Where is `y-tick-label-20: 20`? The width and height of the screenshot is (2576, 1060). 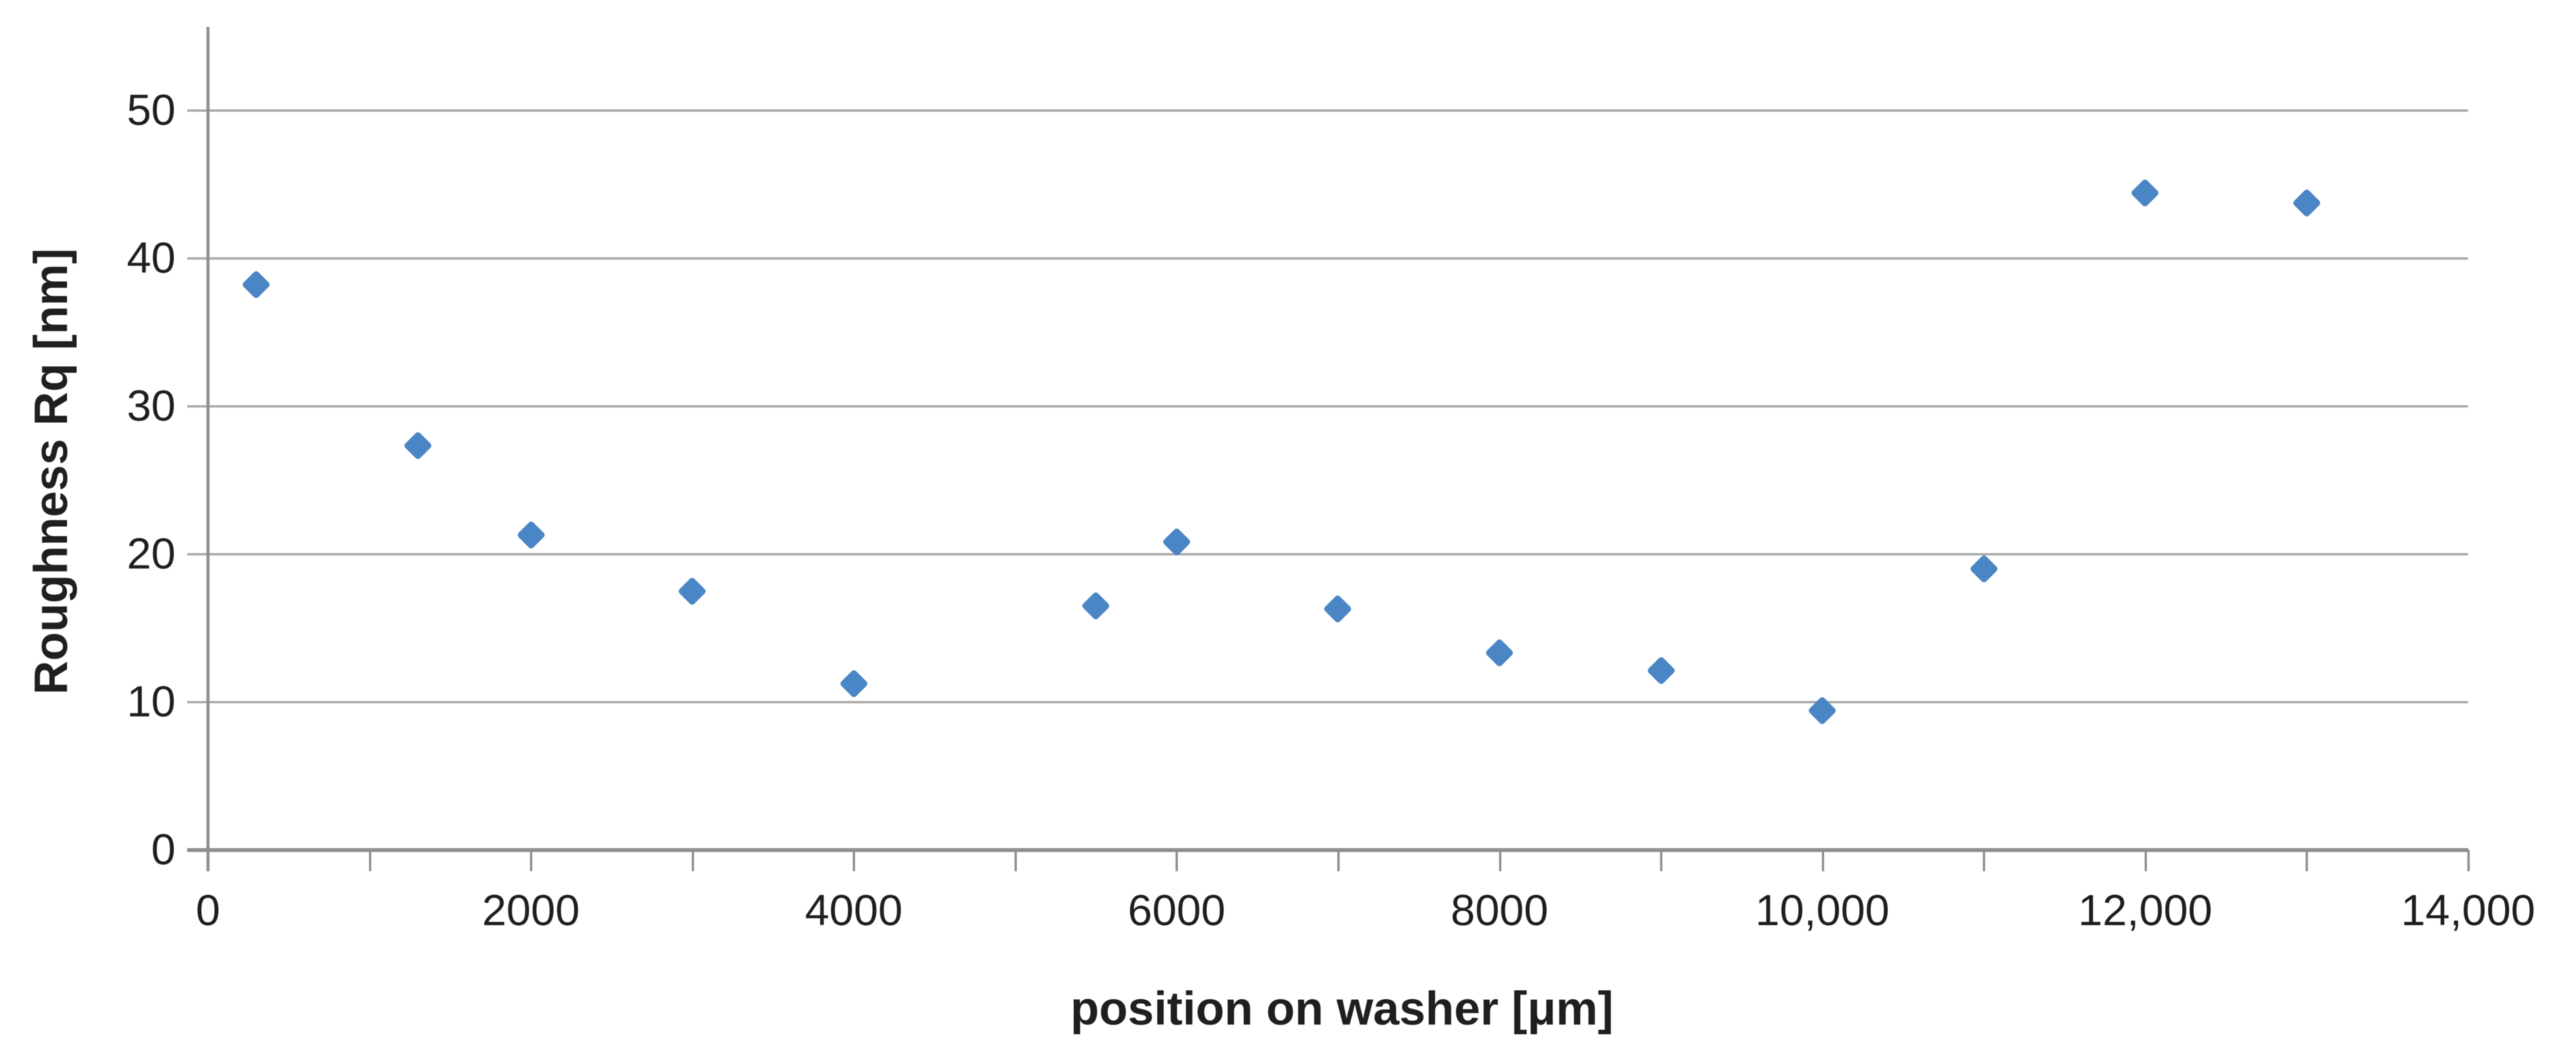
y-tick-label-20: 20 is located at coordinates (151, 554).